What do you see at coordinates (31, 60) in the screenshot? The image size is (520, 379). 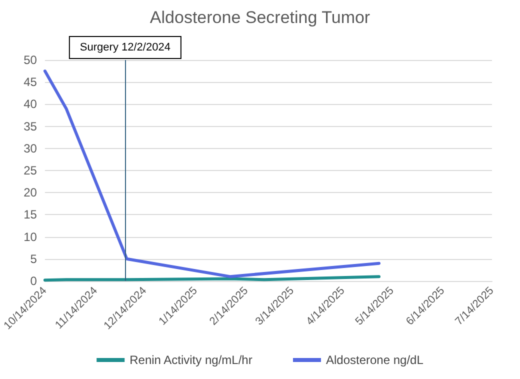 I see `y-tick-label: 50` at bounding box center [31, 60].